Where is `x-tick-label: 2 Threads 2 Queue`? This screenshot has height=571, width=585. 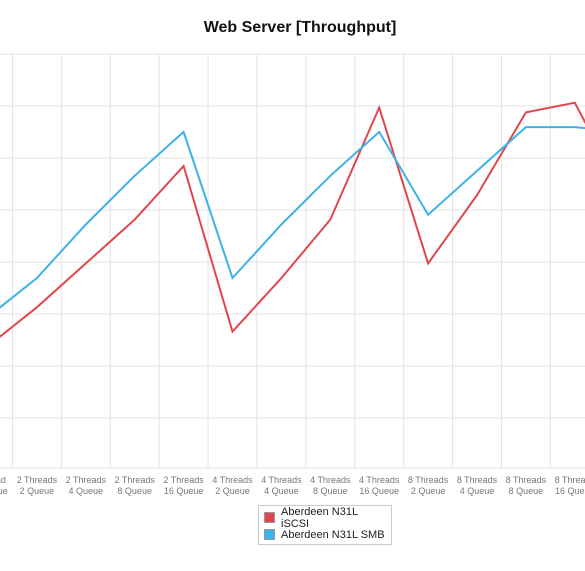 x-tick-label: 2 Threads 2 Queue is located at coordinates (37, 485).